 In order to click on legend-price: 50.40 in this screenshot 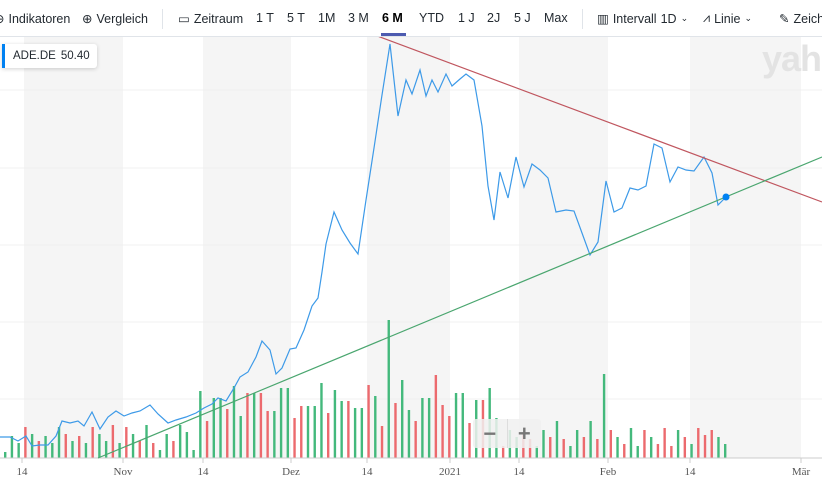, I will do `click(75, 56)`.